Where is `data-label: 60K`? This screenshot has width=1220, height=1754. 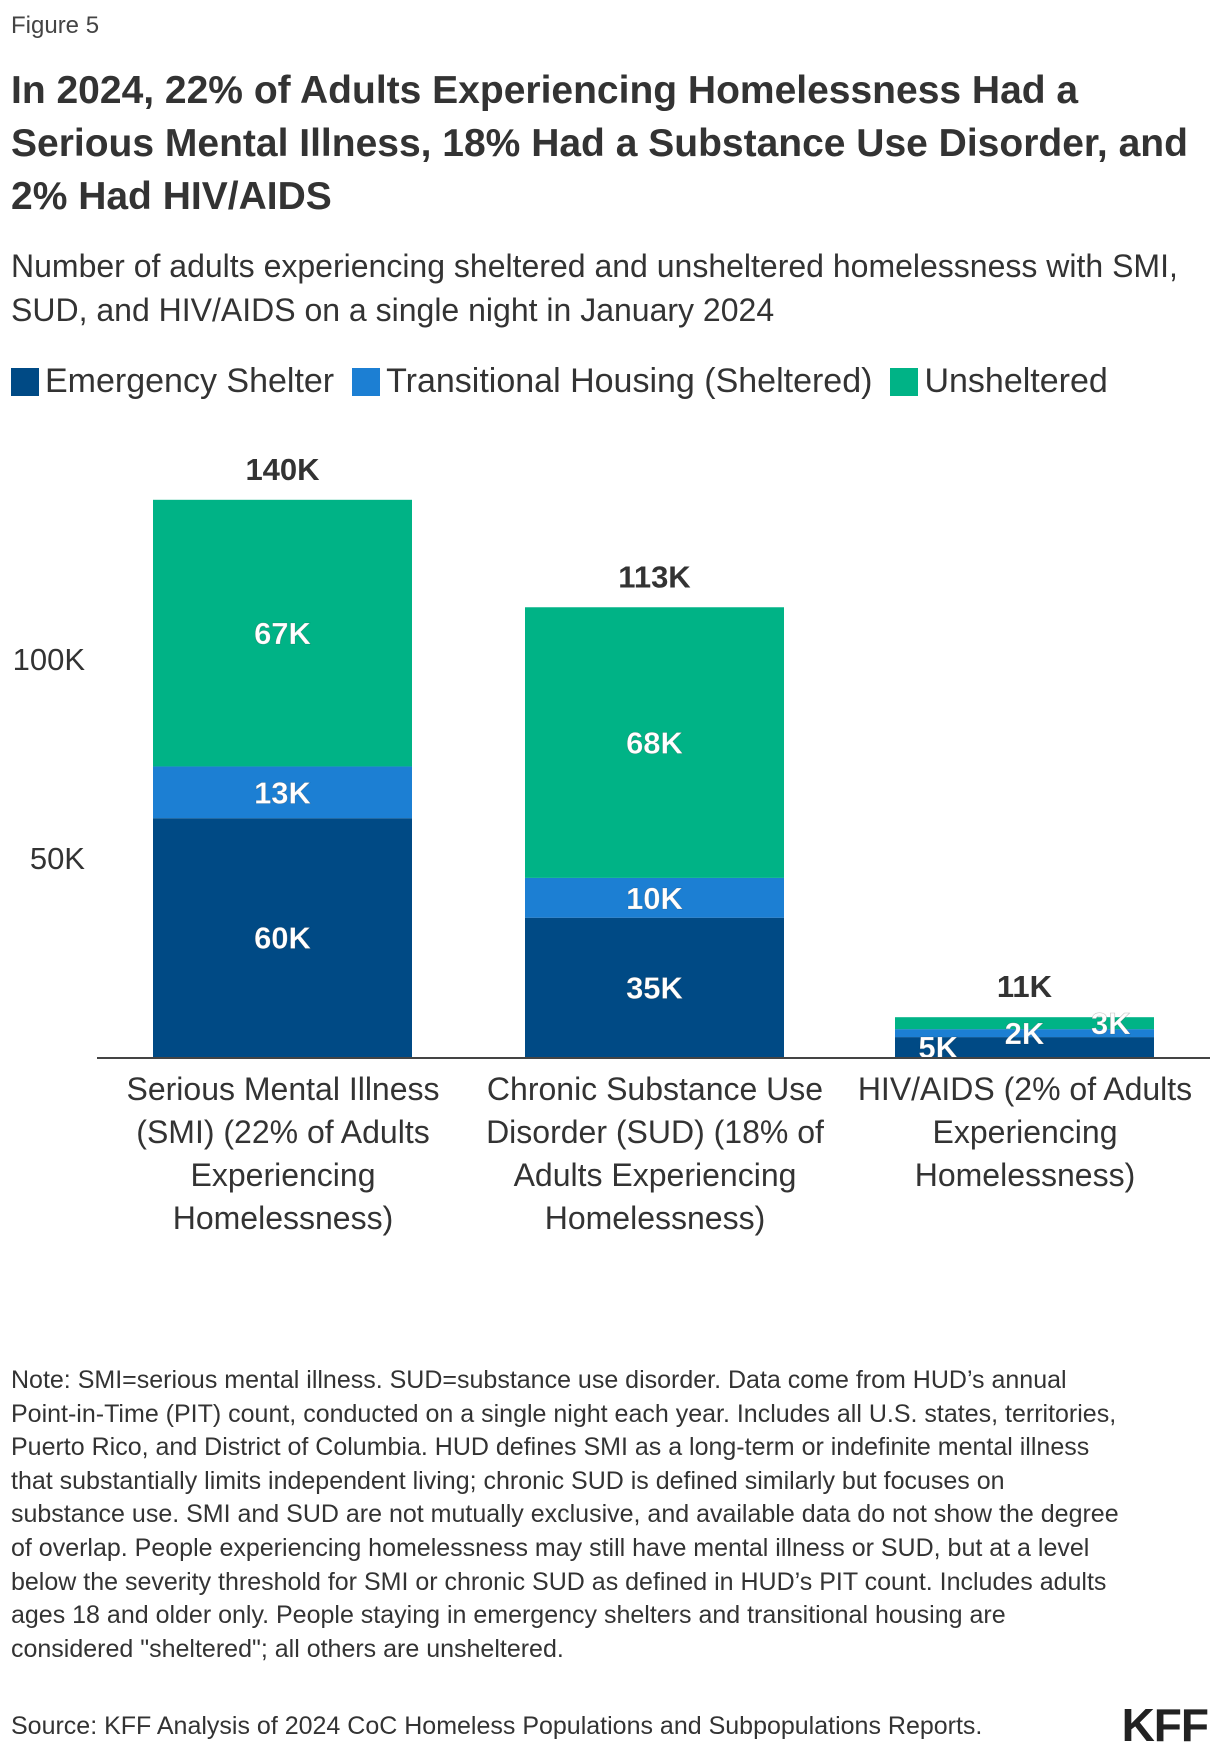 data-label: 60K is located at coordinates (282, 938).